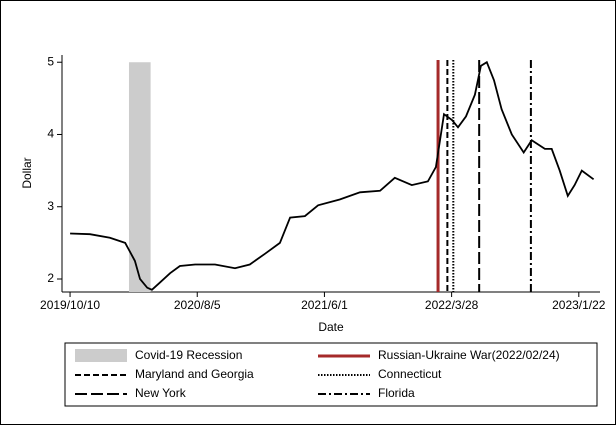  Describe the element at coordinates (50, 134) in the screenshot. I see `y-tick-label: 4` at that location.